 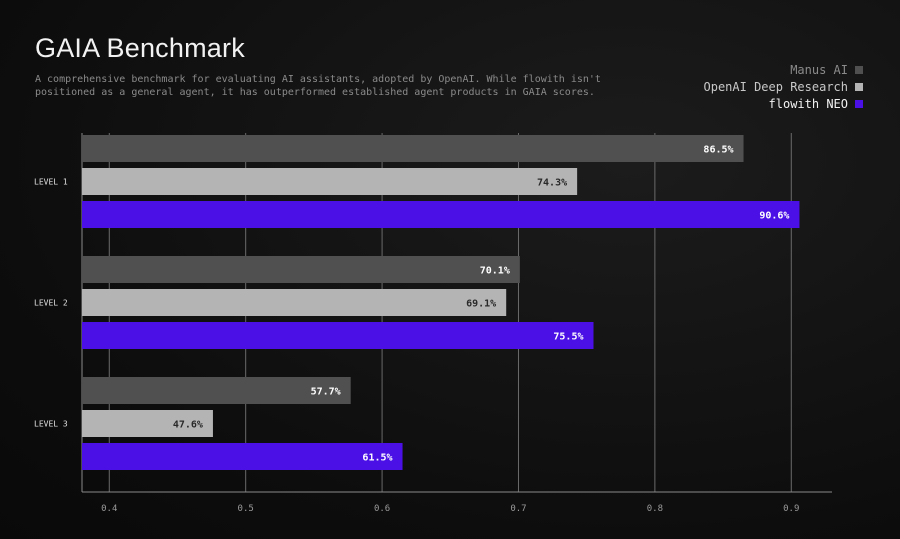 I want to click on legend-swatch-openai, so click(x=859, y=87).